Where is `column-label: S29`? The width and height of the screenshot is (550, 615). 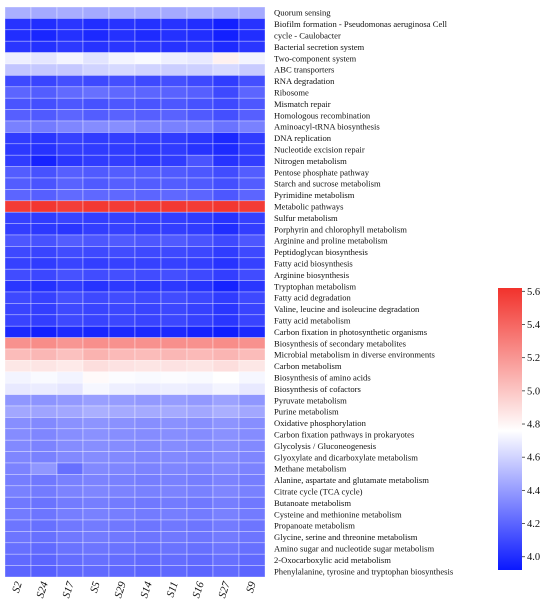 column-label: S29 is located at coordinates (120, 590).